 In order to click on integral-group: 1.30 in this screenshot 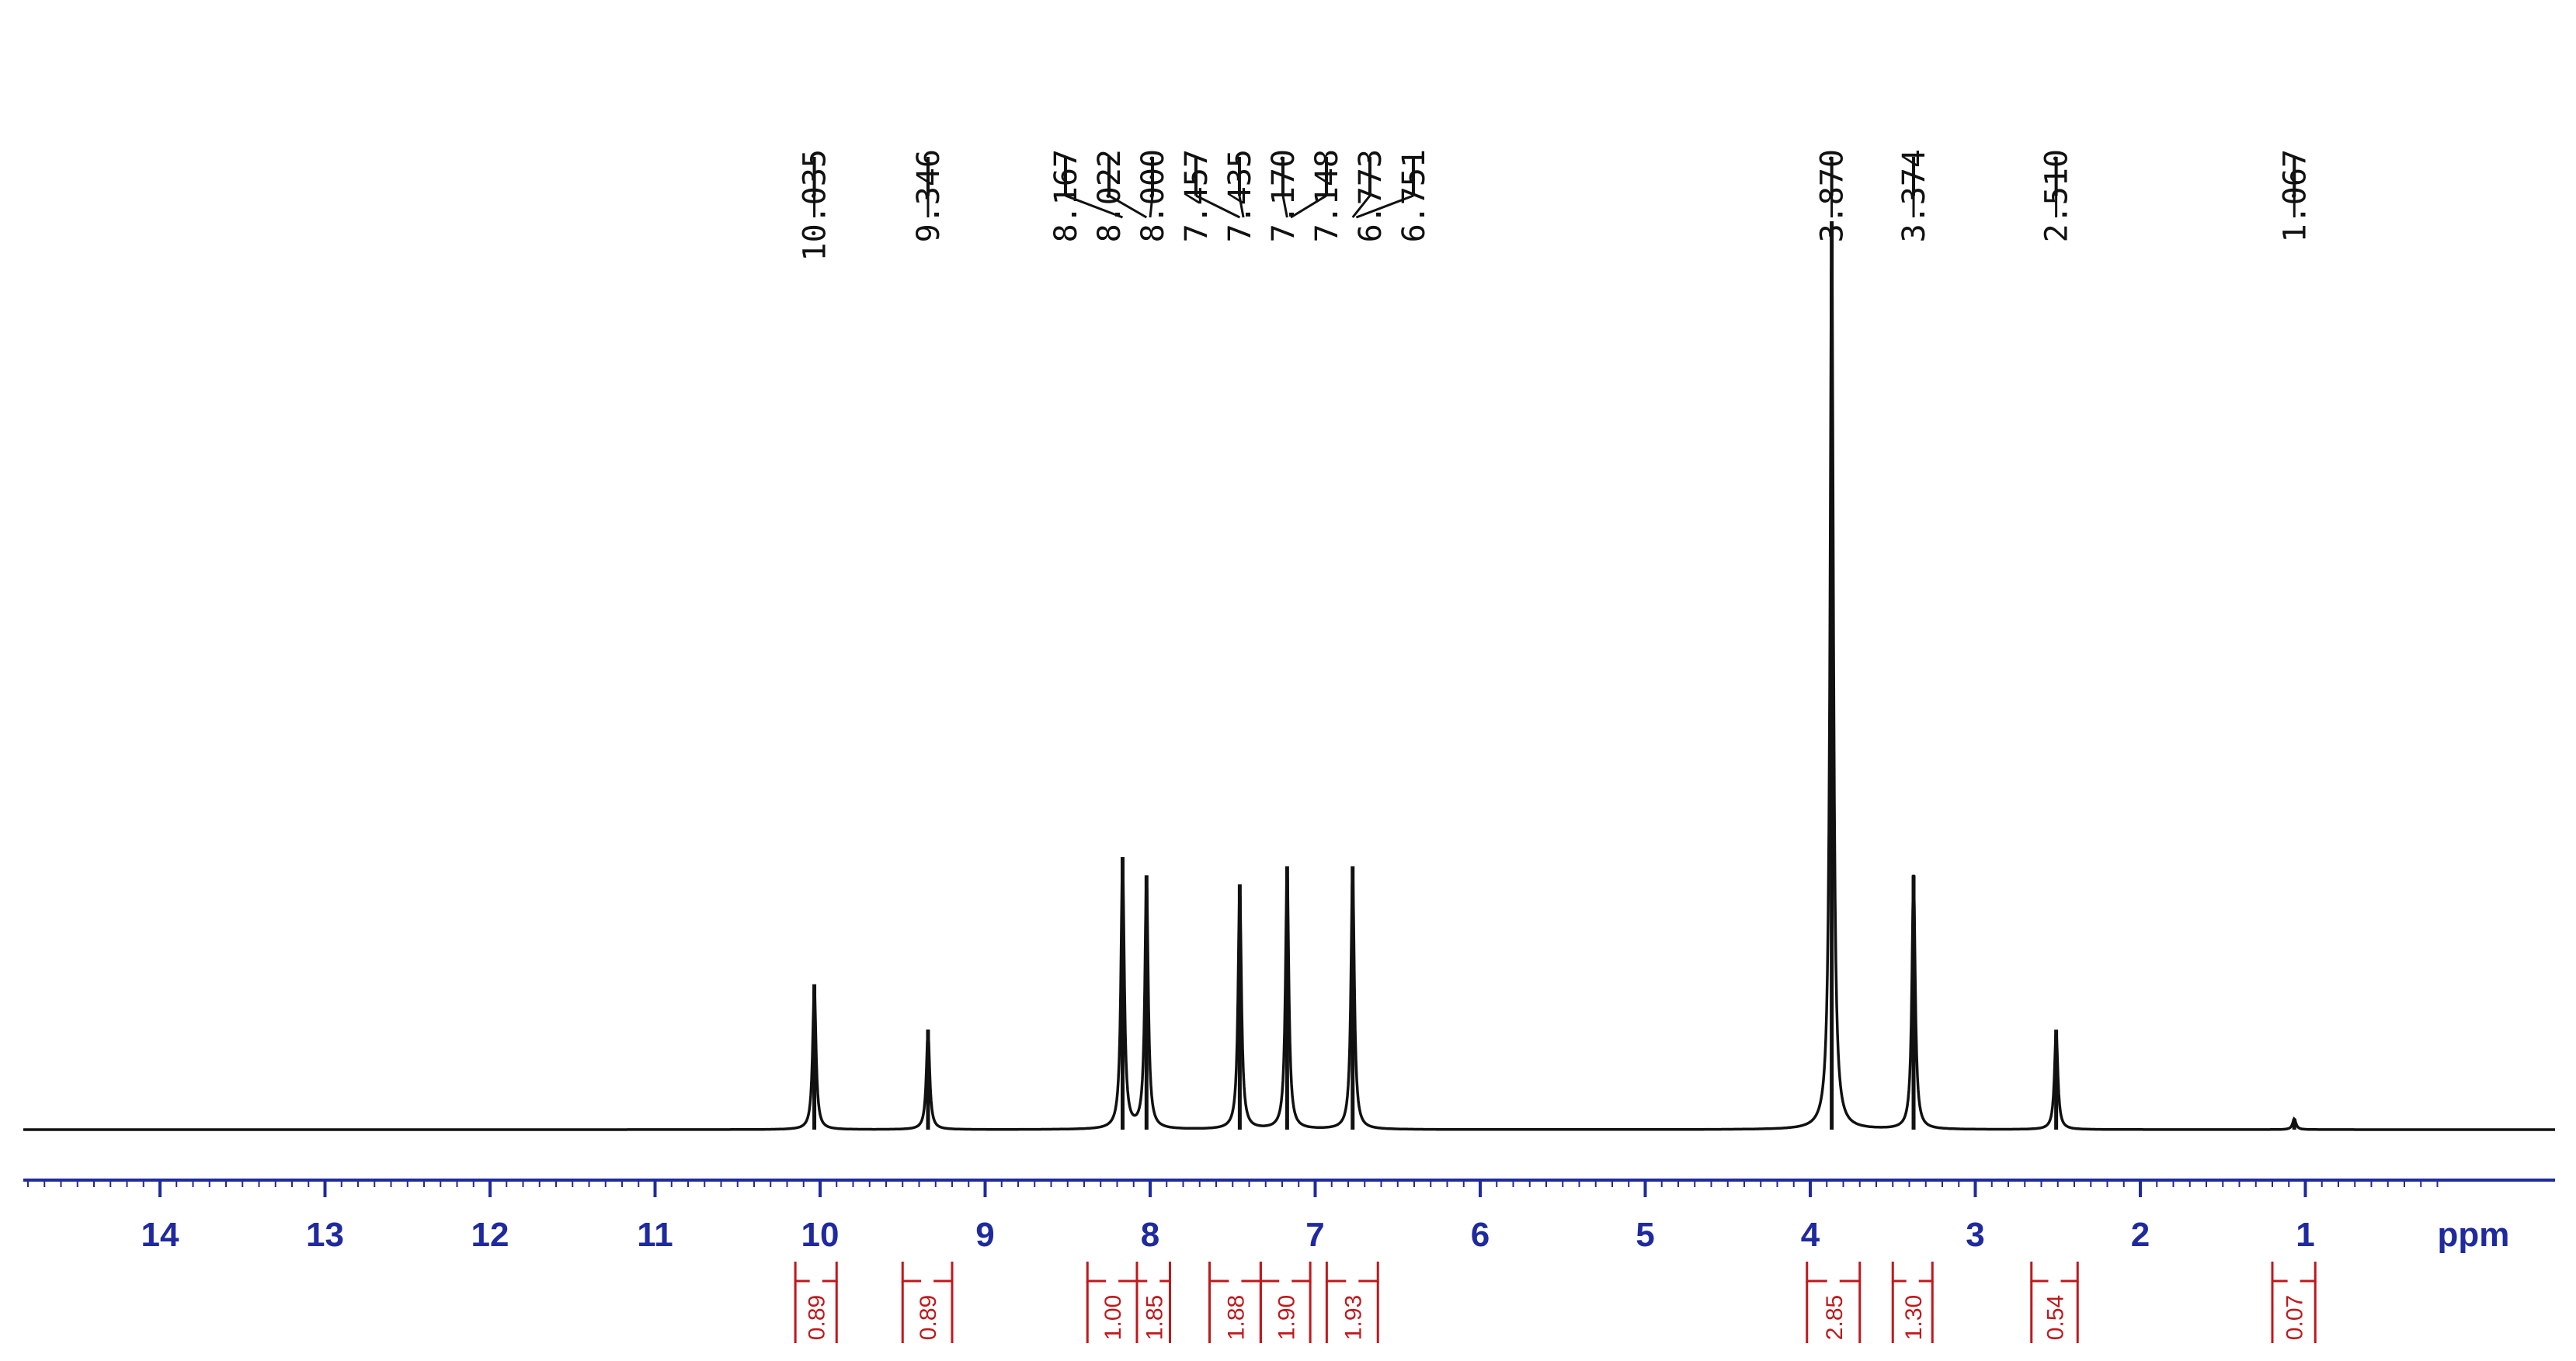, I will do `click(1912, 1302)`.